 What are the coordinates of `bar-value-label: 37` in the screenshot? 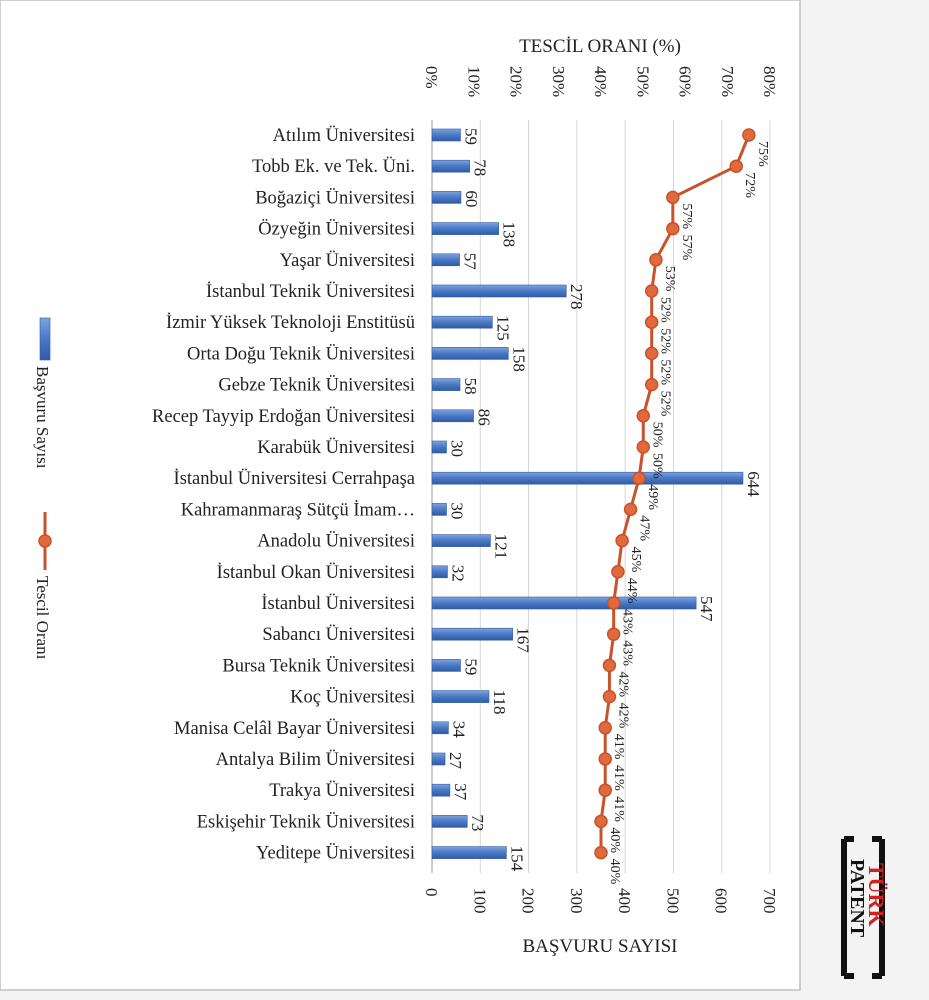 It's located at (460, 792).